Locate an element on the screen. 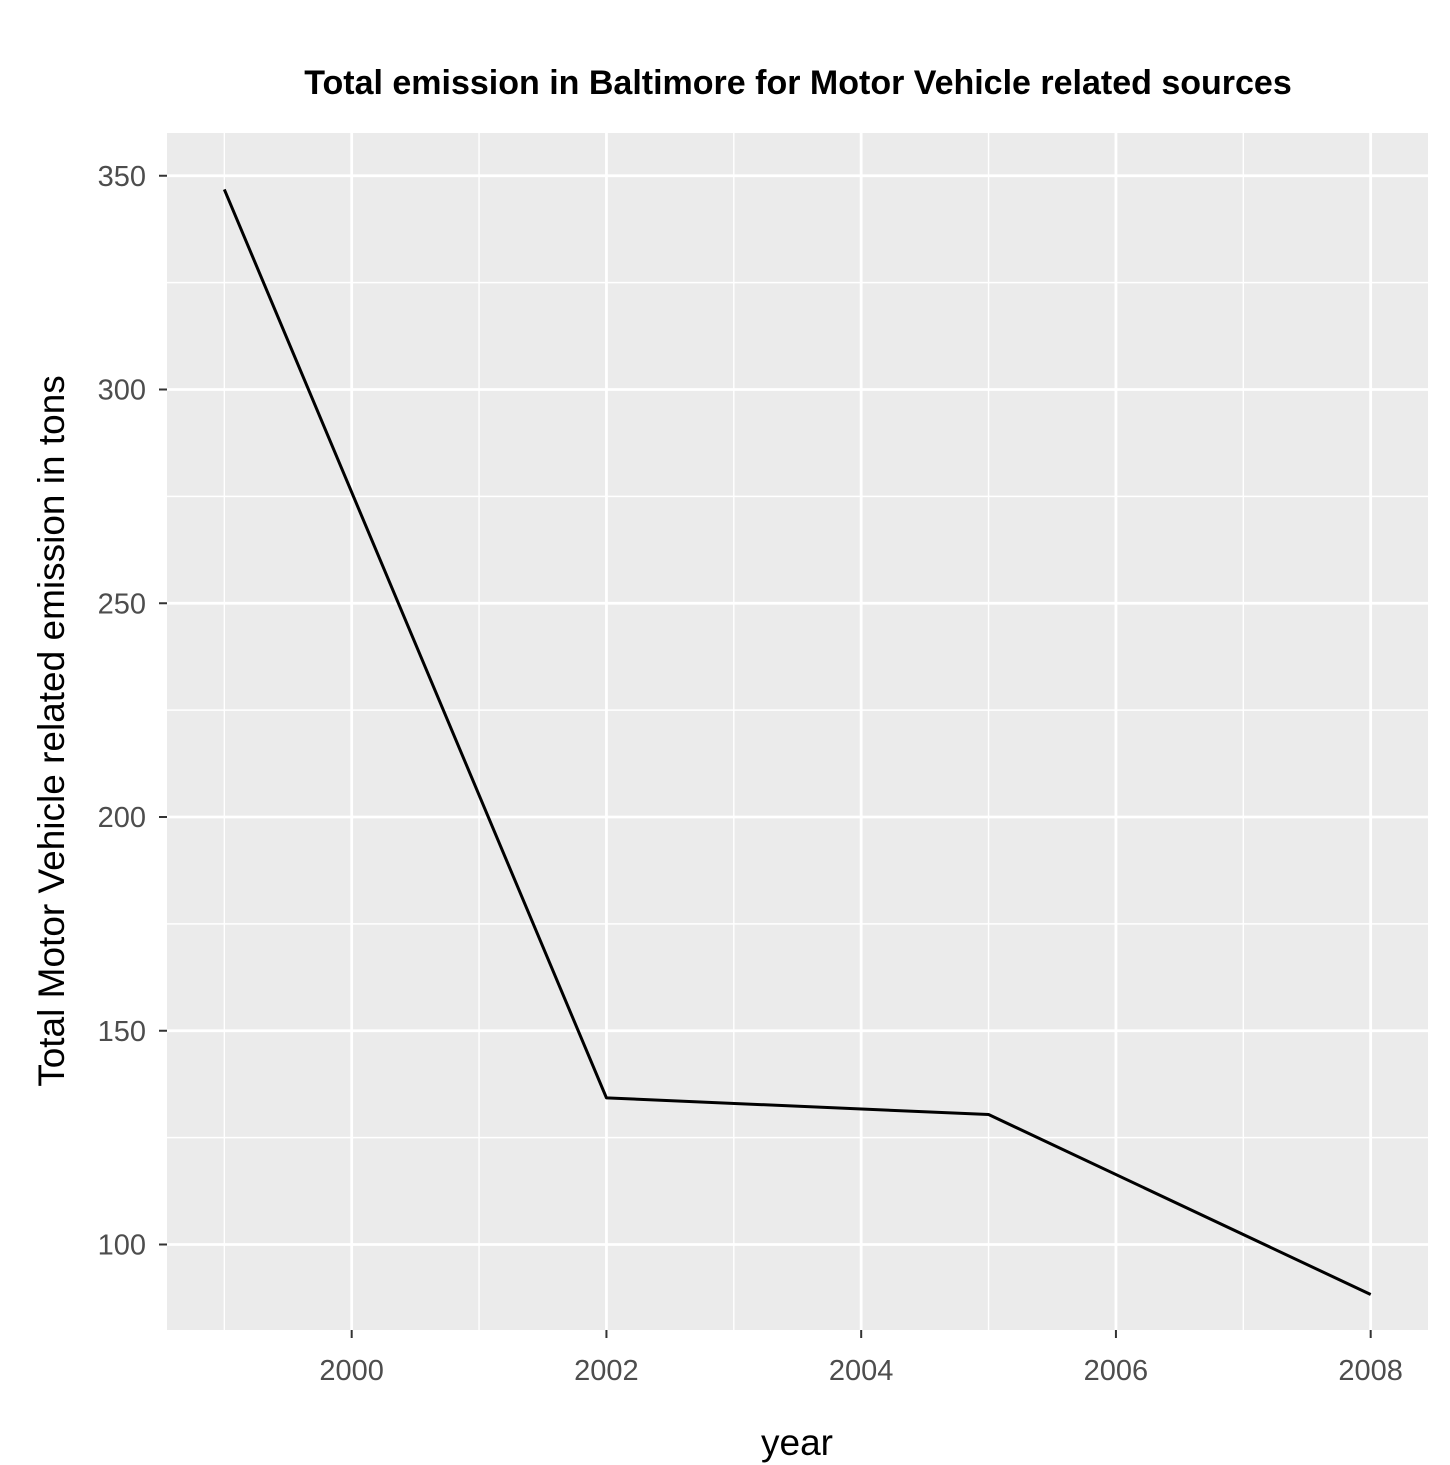  x-tick-label: 2006 is located at coordinates (1116, 1371).